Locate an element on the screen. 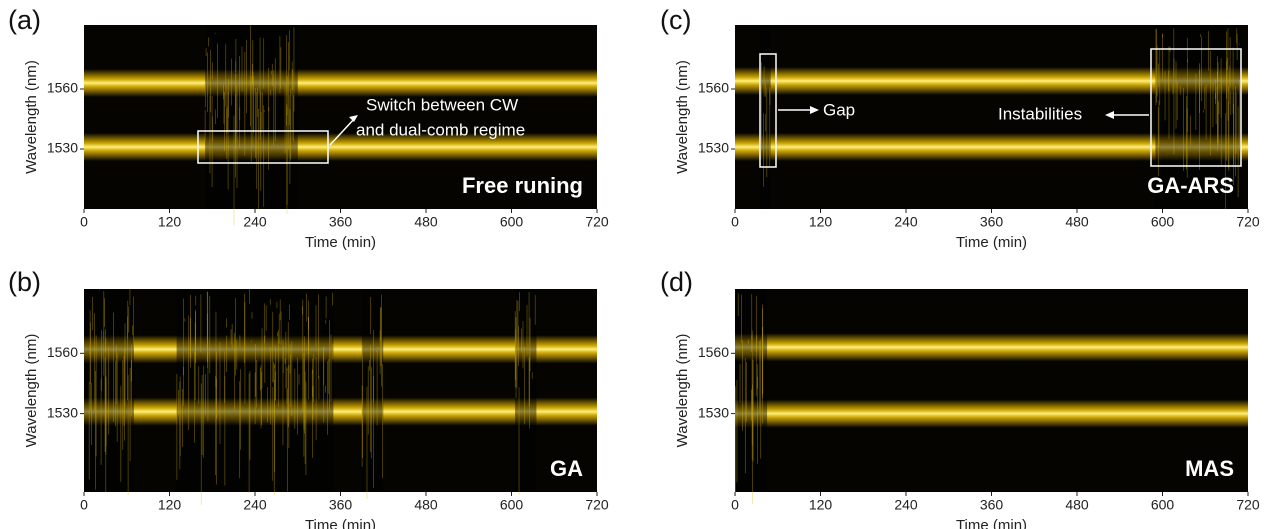 The height and width of the screenshot is (529, 1271). annotation: Switch between CW is located at coordinates (442, 104).